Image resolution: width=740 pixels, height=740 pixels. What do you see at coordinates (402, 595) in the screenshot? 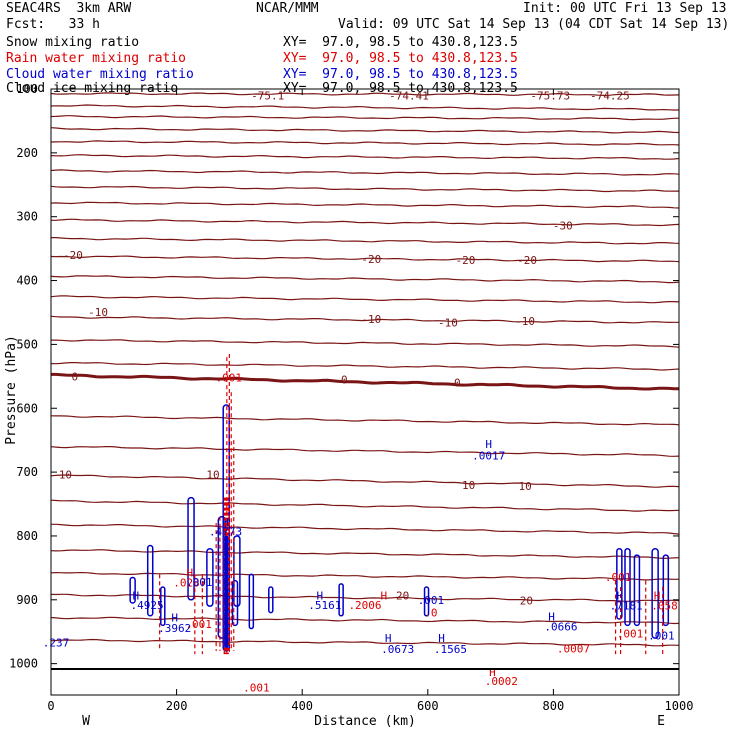
I see `isotherm-label: 20` at bounding box center [402, 595].